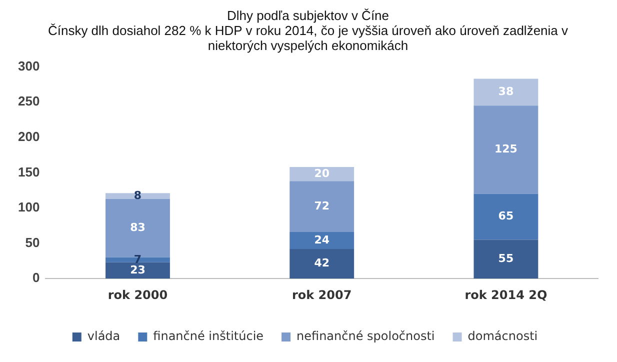 The width and height of the screenshot is (617, 362). Describe the element at coordinates (103, 336) in the screenshot. I see `legend-label: vláda` at that location.